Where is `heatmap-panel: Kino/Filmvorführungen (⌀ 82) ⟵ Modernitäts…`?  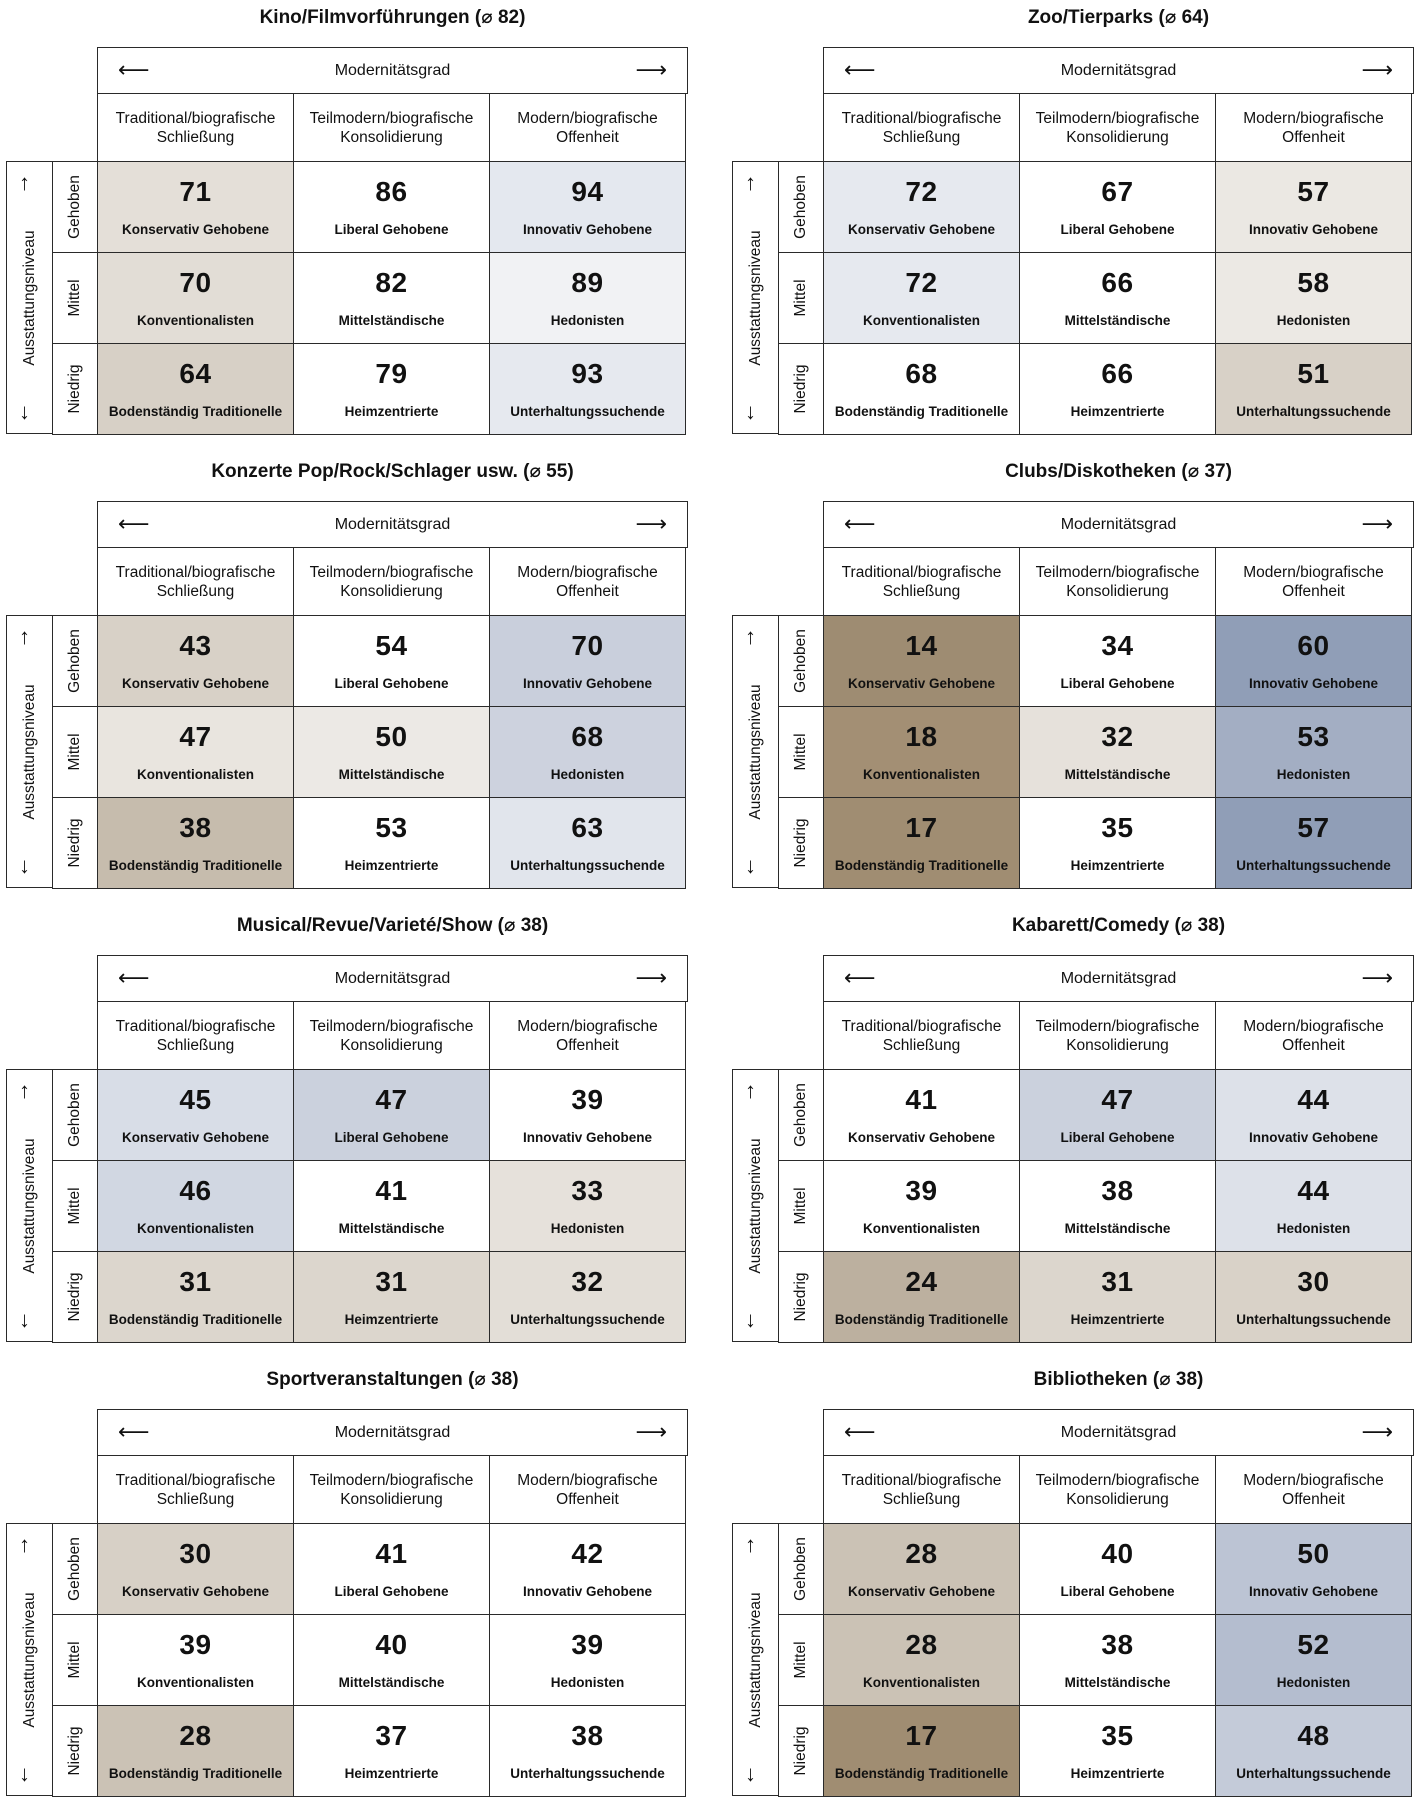
heatmap-panel: Kino/Filmvorführungen (⌀ 82) ⟵ Modernitäts… is located at coordinates (347, 217).